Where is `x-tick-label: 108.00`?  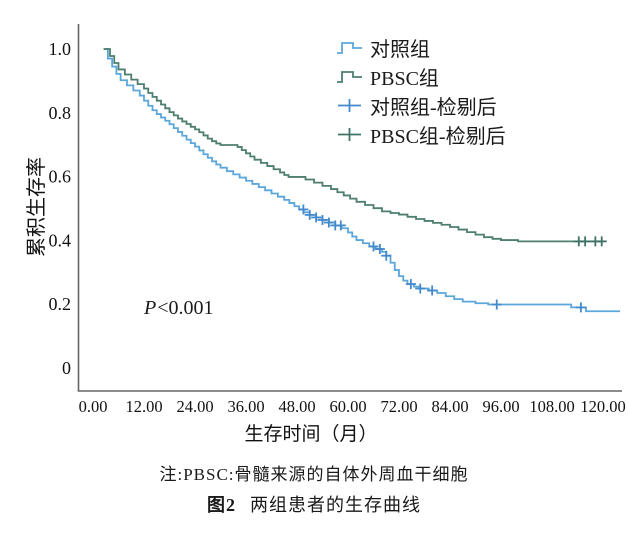
x-tick-label: 108.00 is located at coordinates (551, 406).